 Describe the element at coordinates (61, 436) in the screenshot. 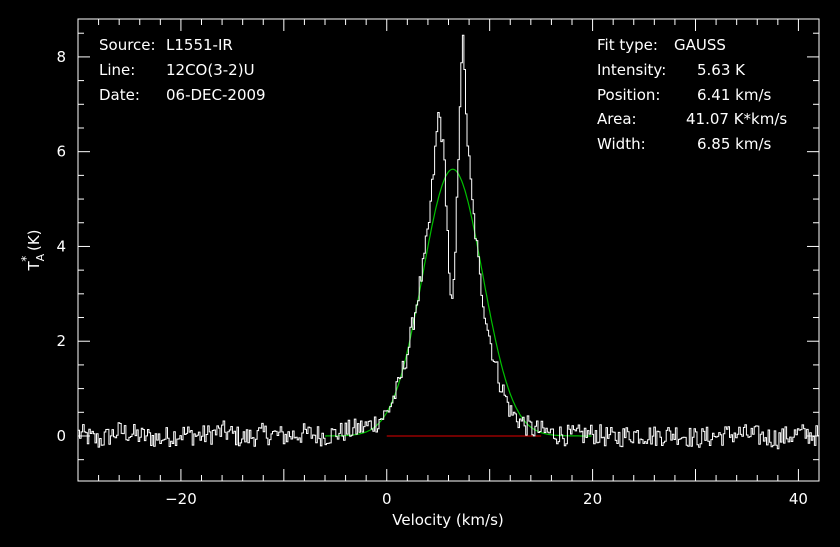

I see `y-tick-label: 0` at that location.